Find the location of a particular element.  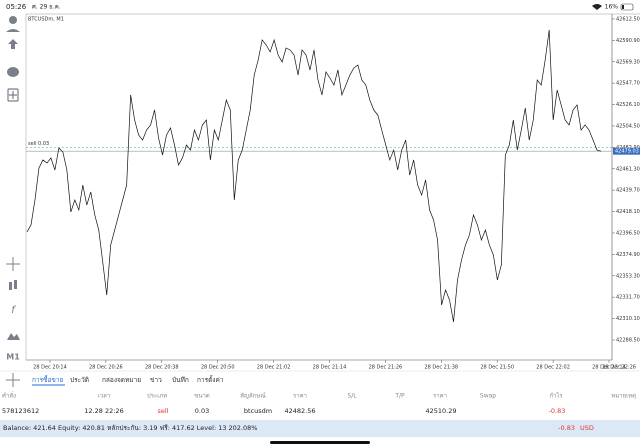

table-cell: -0.83 is located at coordinates (557, 411).